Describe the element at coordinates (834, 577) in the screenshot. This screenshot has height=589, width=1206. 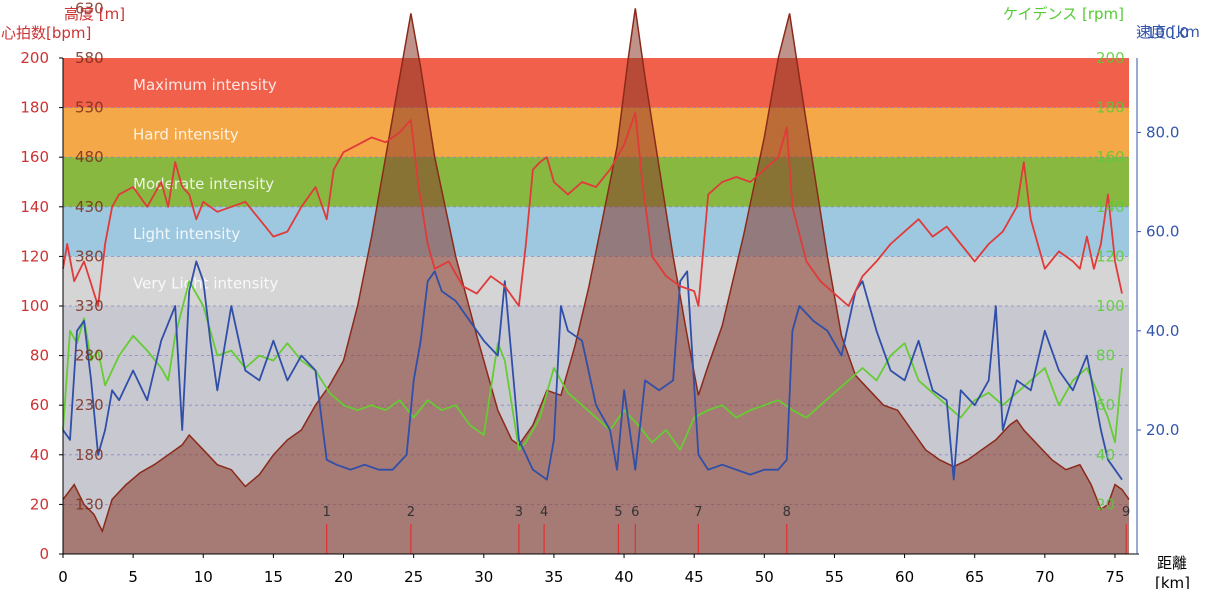
I see `distance-tick-label-11: 55` at that location.